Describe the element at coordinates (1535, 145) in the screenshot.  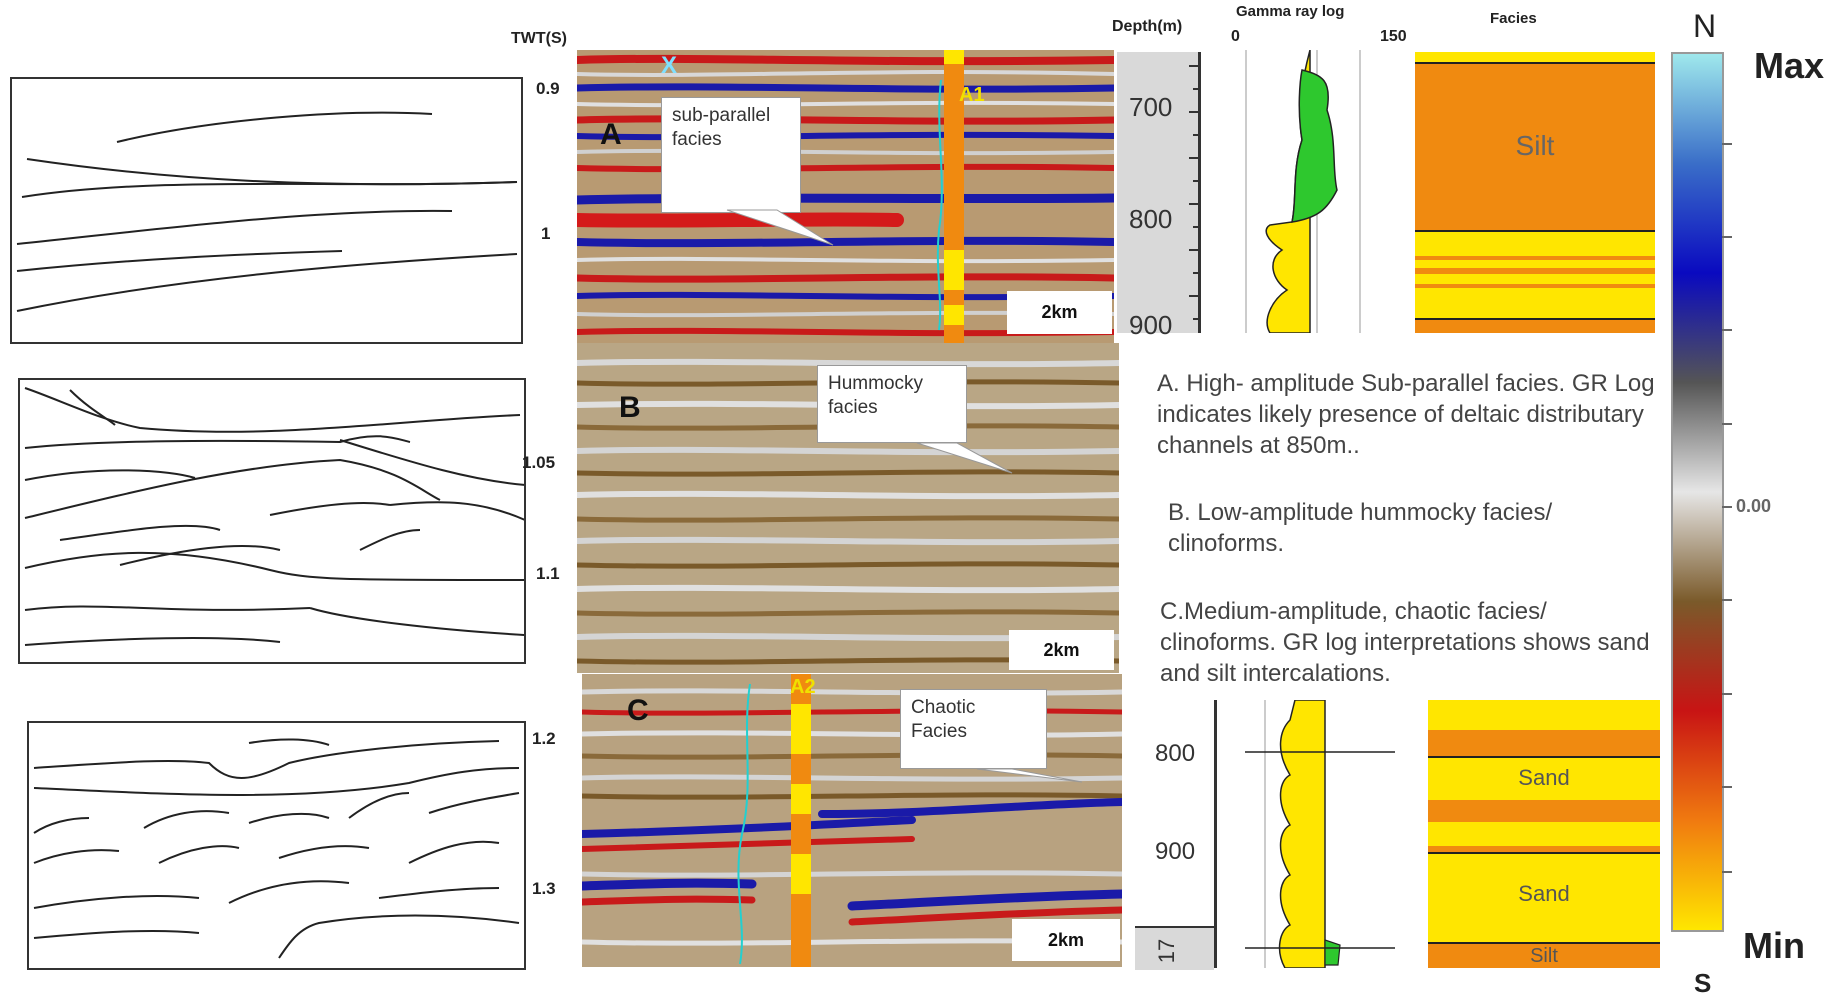
I see `facies-label-silt-top: Silt` at that location.